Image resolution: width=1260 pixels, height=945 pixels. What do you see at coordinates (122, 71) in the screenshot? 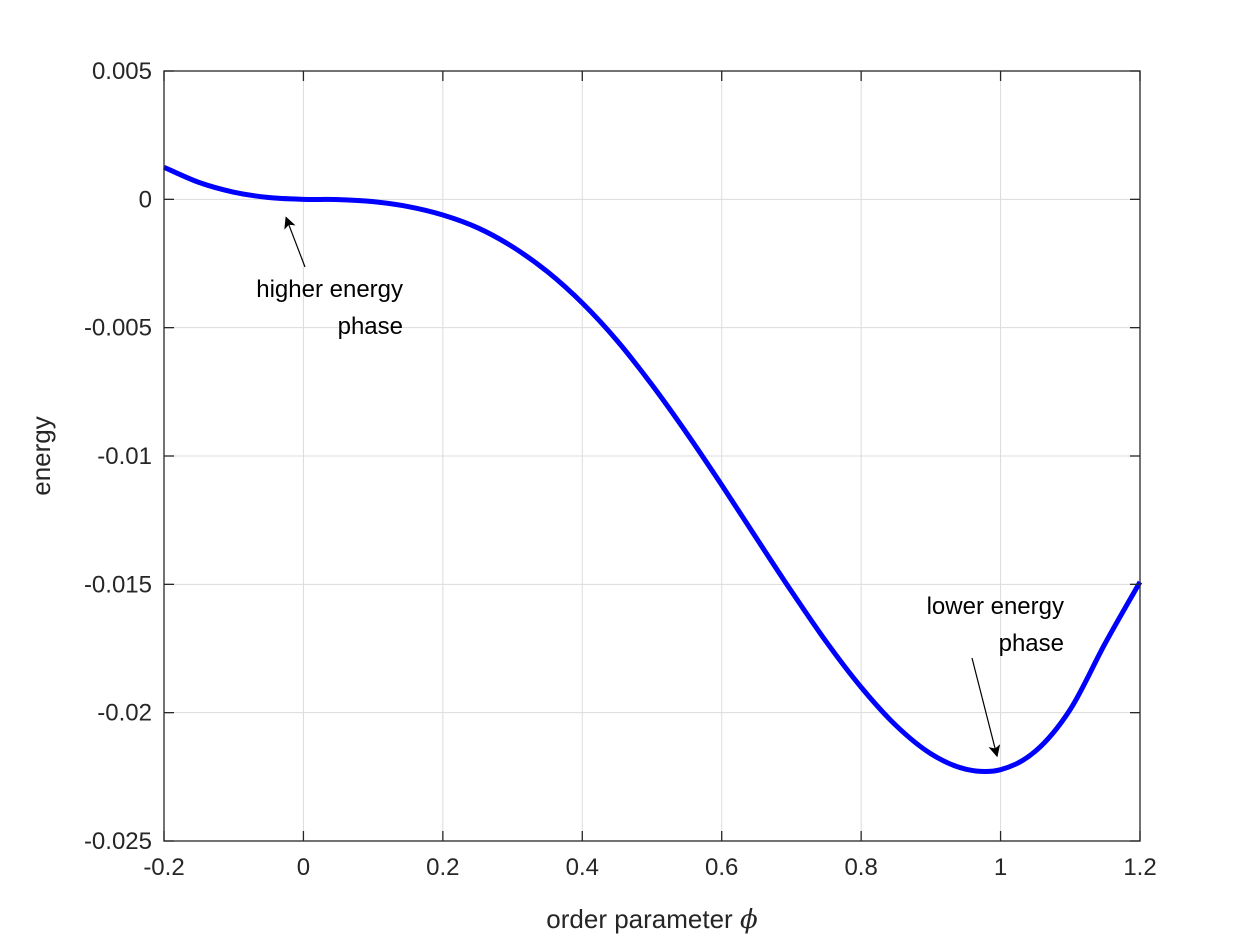
I see `y-tick-label: 0.005` at bounding box center [122, 71].